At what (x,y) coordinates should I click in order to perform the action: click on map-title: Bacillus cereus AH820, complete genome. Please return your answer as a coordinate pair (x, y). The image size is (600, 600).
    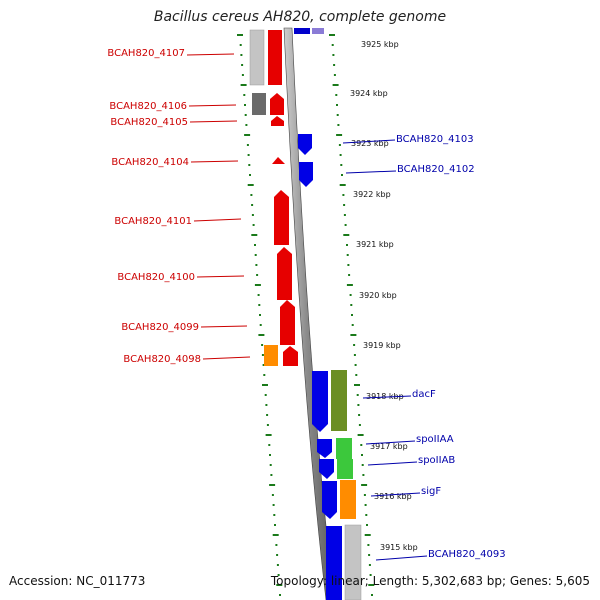
    Looking at the image, I should click on (300, 17).